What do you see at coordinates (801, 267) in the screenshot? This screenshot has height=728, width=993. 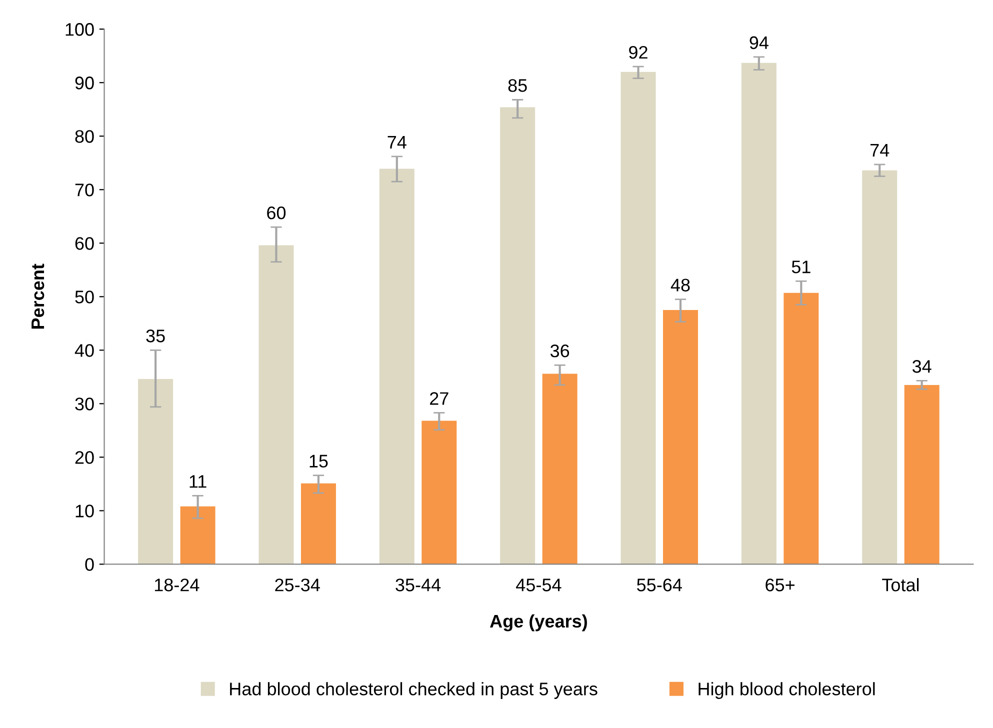 I see `data-label: 51` at bounding box center [801, 267].